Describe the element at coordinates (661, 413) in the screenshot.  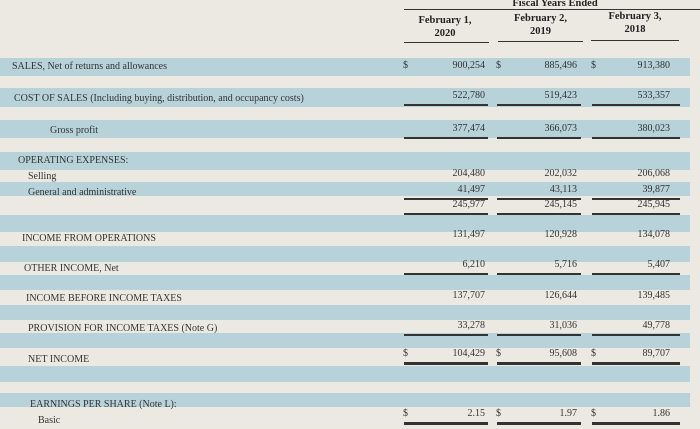
I see `row-value: 1.86` at that location.